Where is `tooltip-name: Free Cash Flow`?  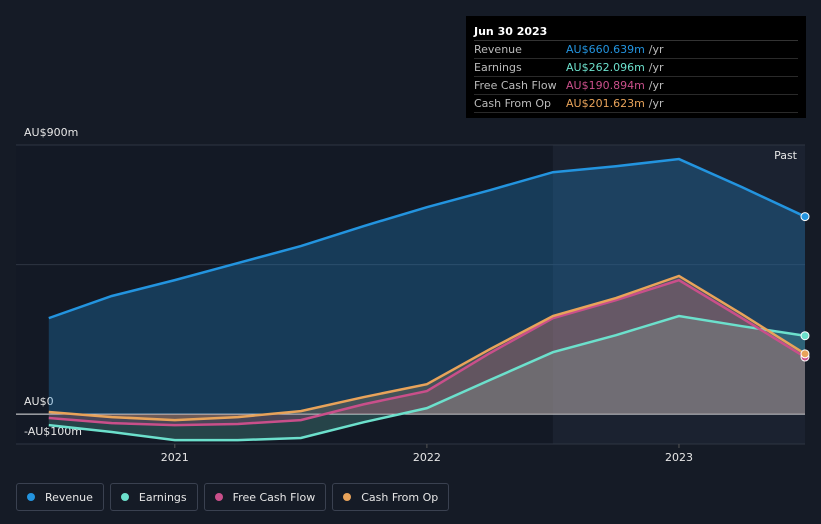
tooltip-name: Free Cash Flow is located at coordinates (515, 85).